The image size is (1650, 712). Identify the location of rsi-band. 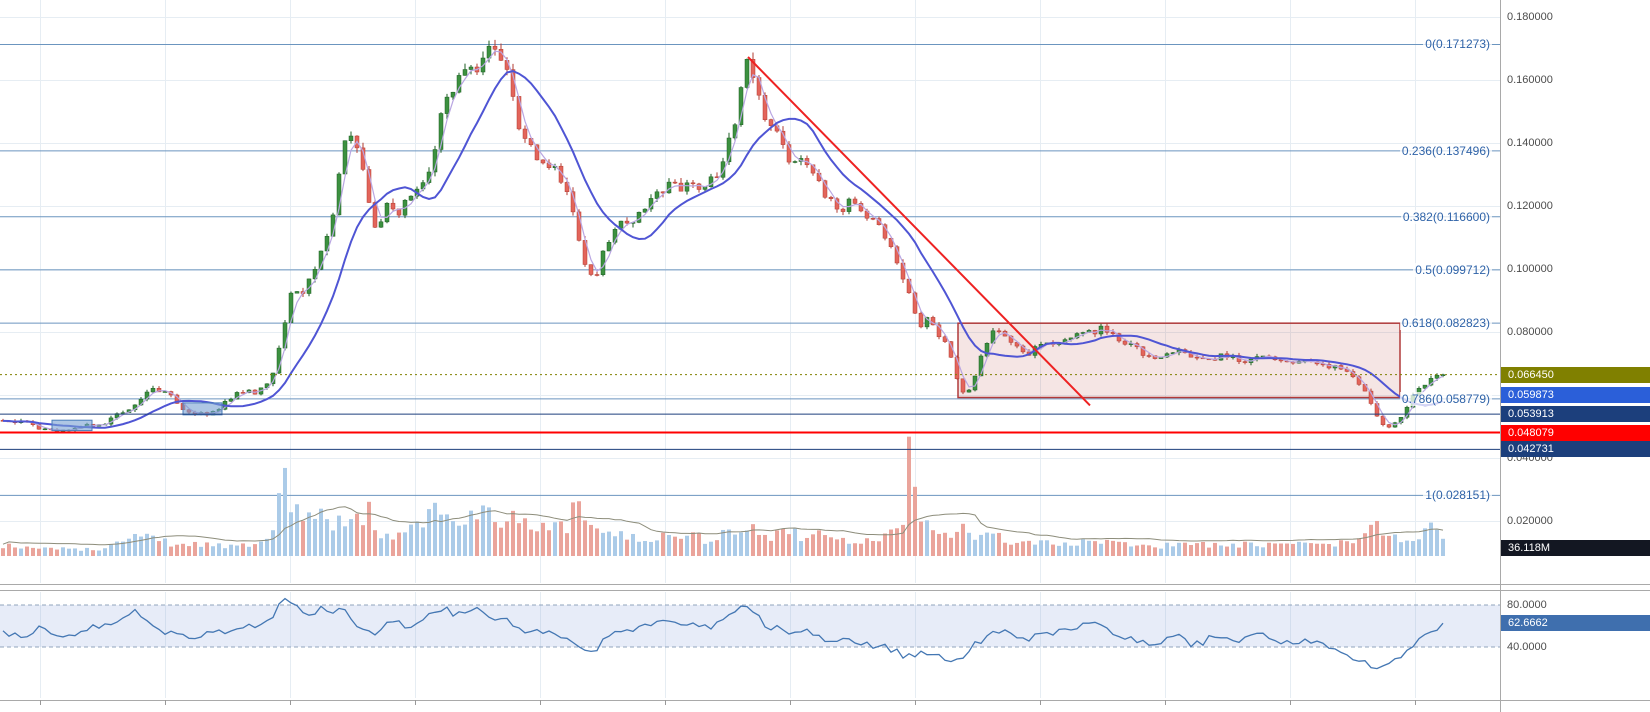
(750, 626).